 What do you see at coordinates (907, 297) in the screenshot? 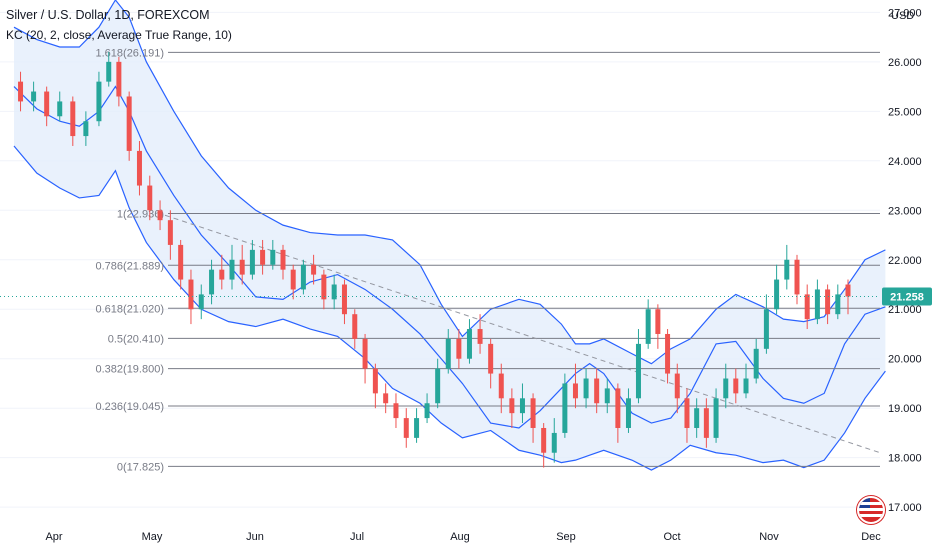
I see `last-price-value: 21.258` at bounding box center [907, 297].